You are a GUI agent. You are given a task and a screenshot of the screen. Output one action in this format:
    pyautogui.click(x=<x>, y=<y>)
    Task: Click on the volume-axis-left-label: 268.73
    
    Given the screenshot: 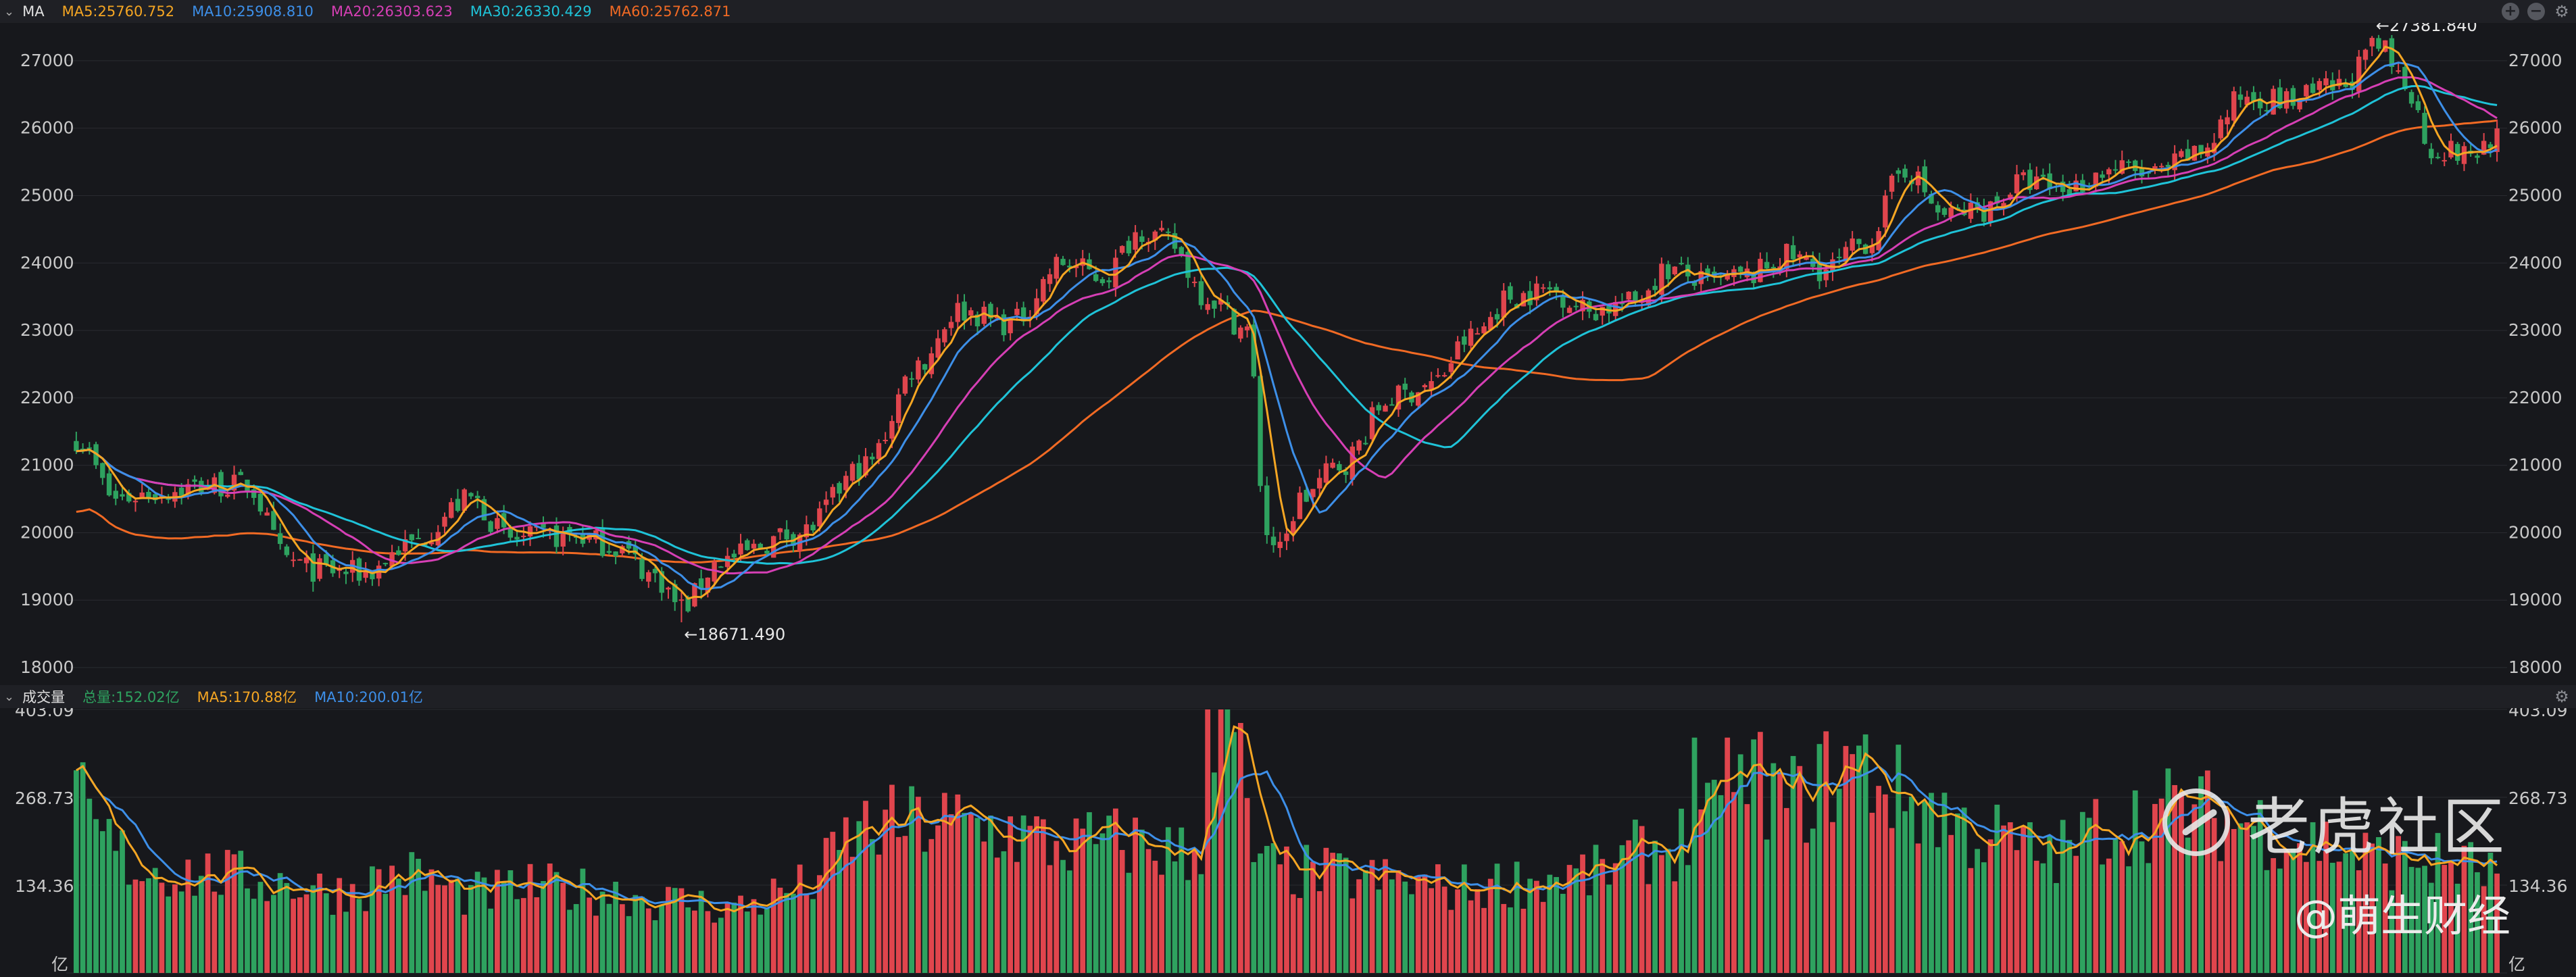 What is the action you would take?
    pyautogui.click(x=45, y=798)
    